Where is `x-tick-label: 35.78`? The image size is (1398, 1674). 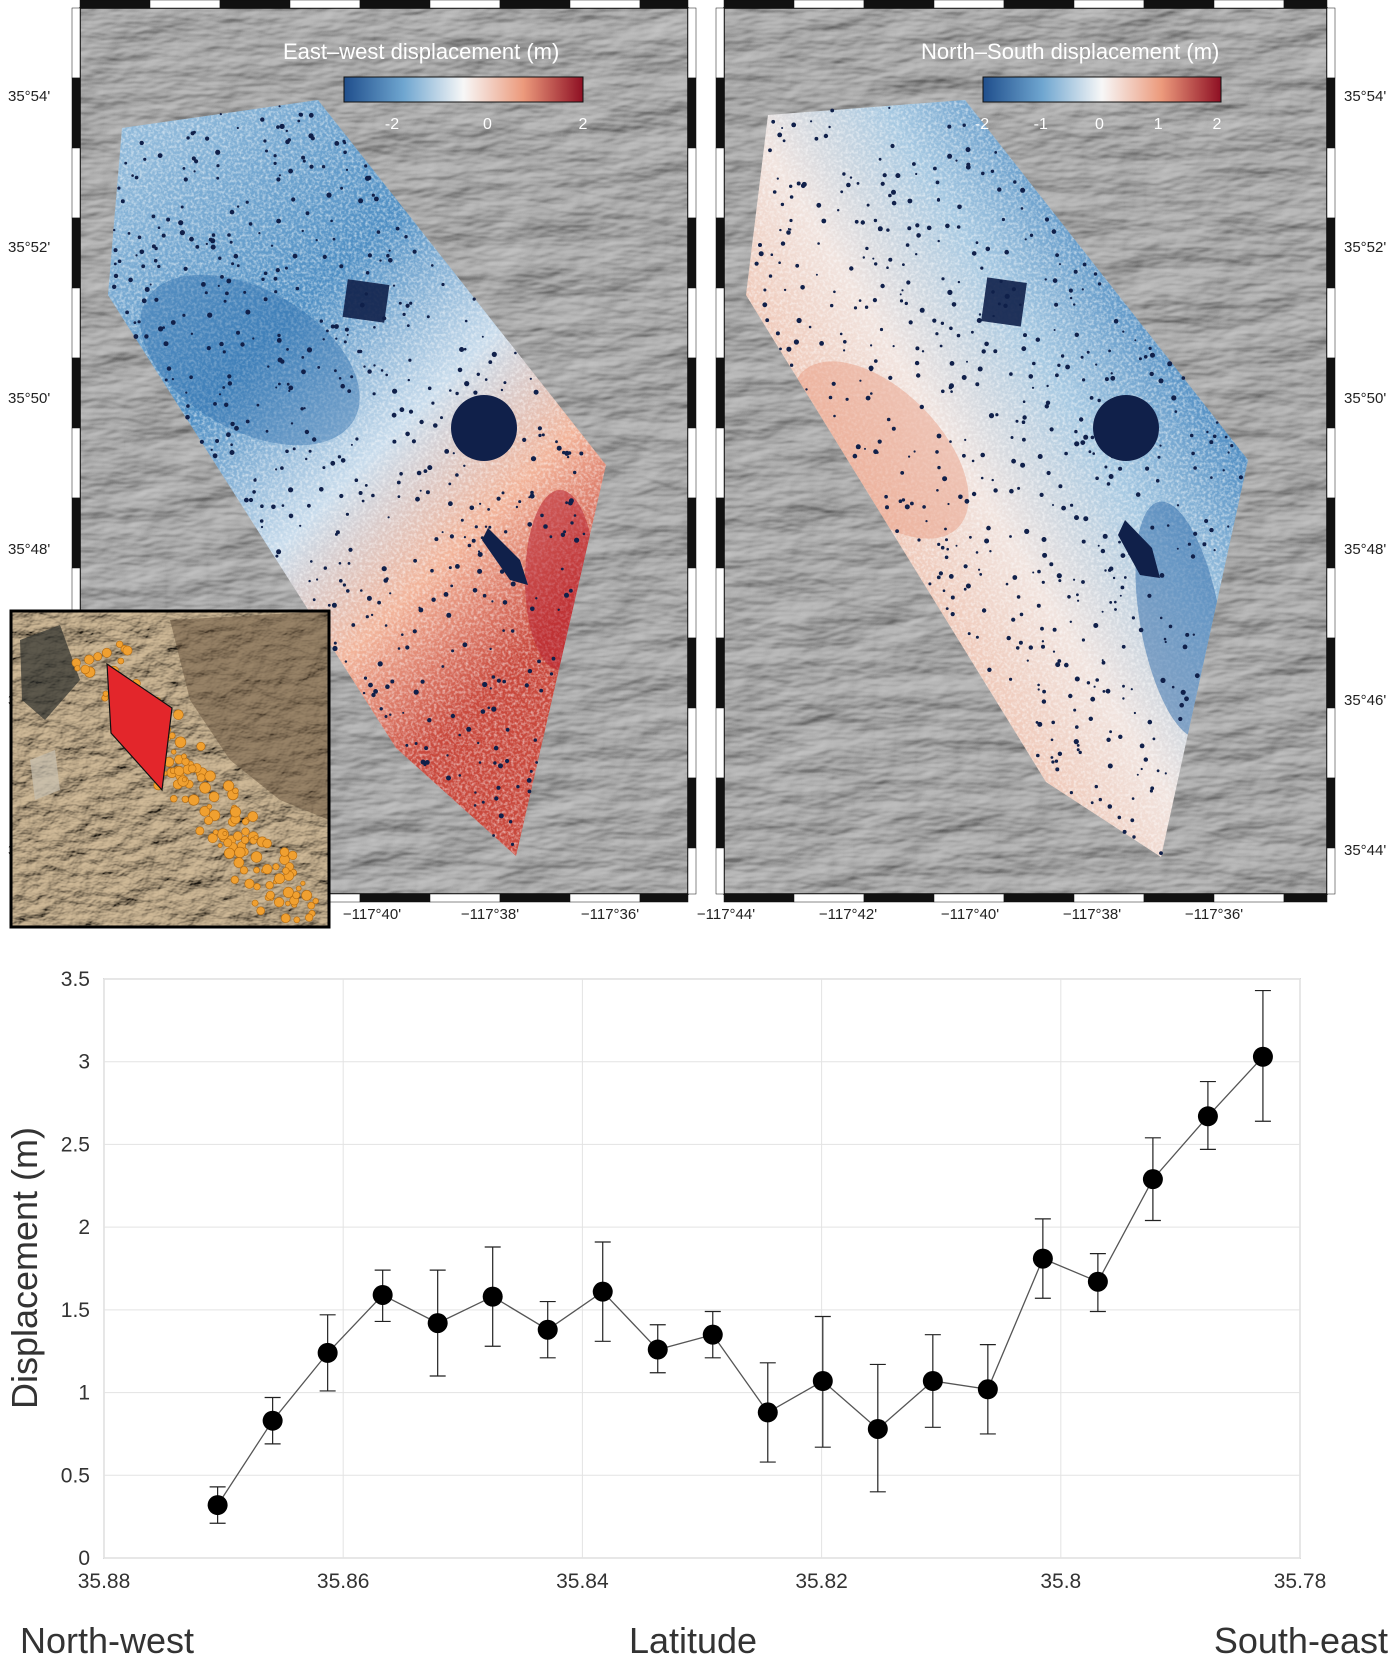 x-tick-label: 35.78 is located at coordinates (1300, 1581).